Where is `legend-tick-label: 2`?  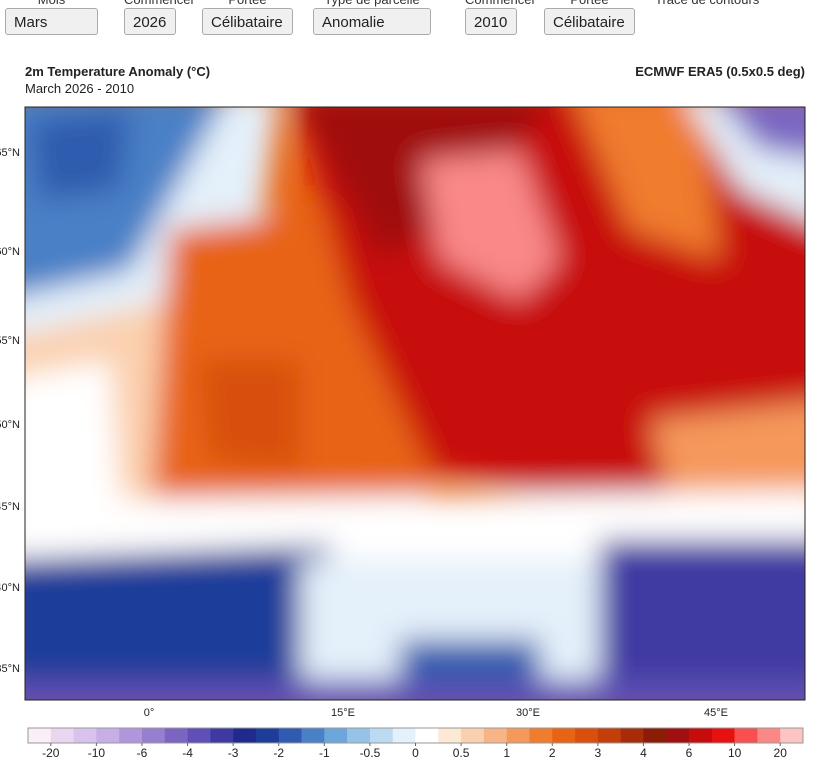 legend-tick-label: 2 is located at coordinates (552, 753).